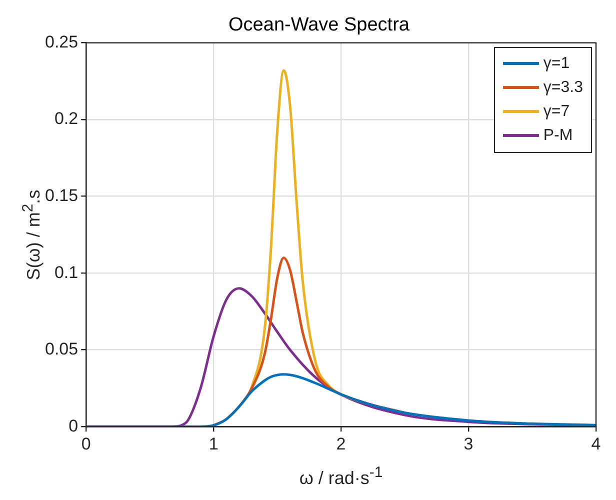 The image size is (616, 500). What do you see at coordinates (469, 444) in the screenshot?
I see `x-tick-label: 3` at bounding box center [469, 444].